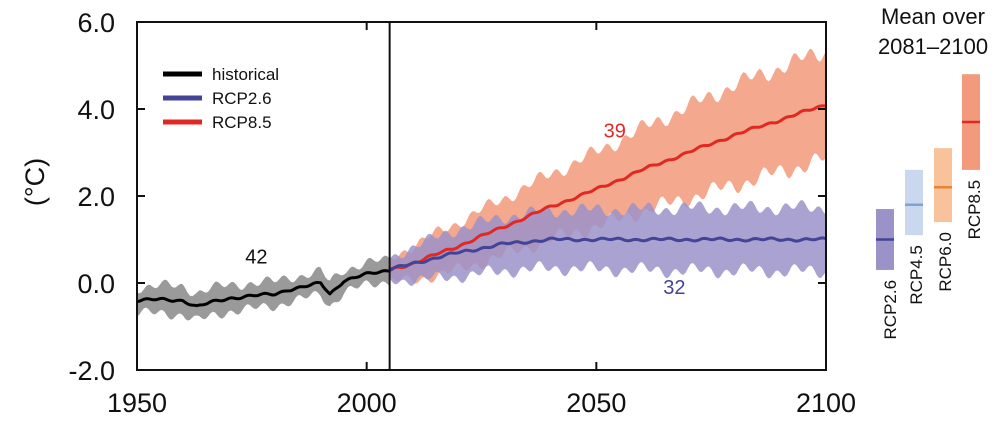  What do you see at coordinates (263, 288) in the screenshot?
I see `line-historical` at bounding box center [263, 288].